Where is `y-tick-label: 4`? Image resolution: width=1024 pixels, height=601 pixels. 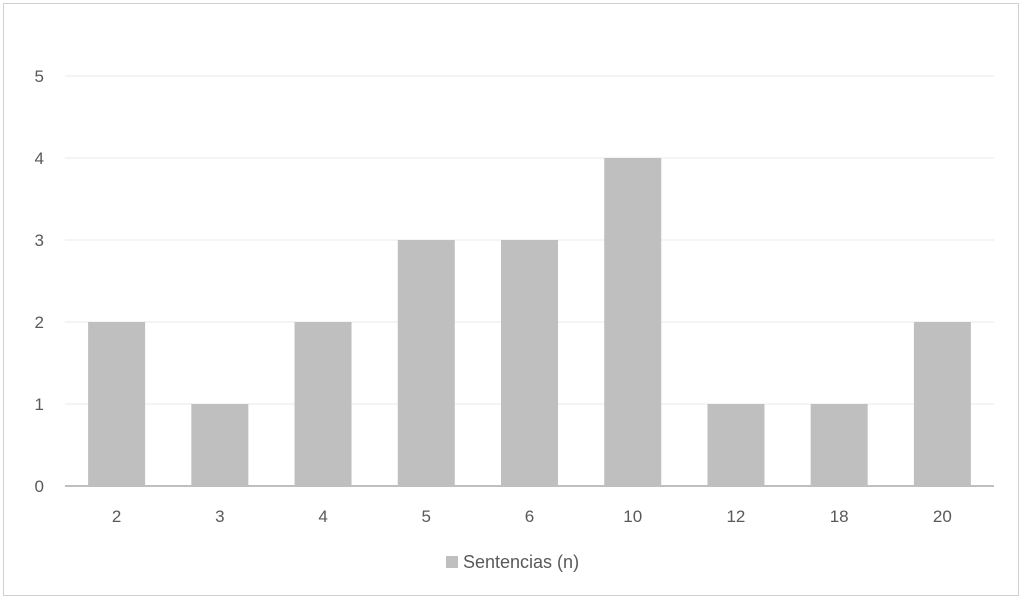
y-tick-label: 4 is located at coordinates (39, 158).